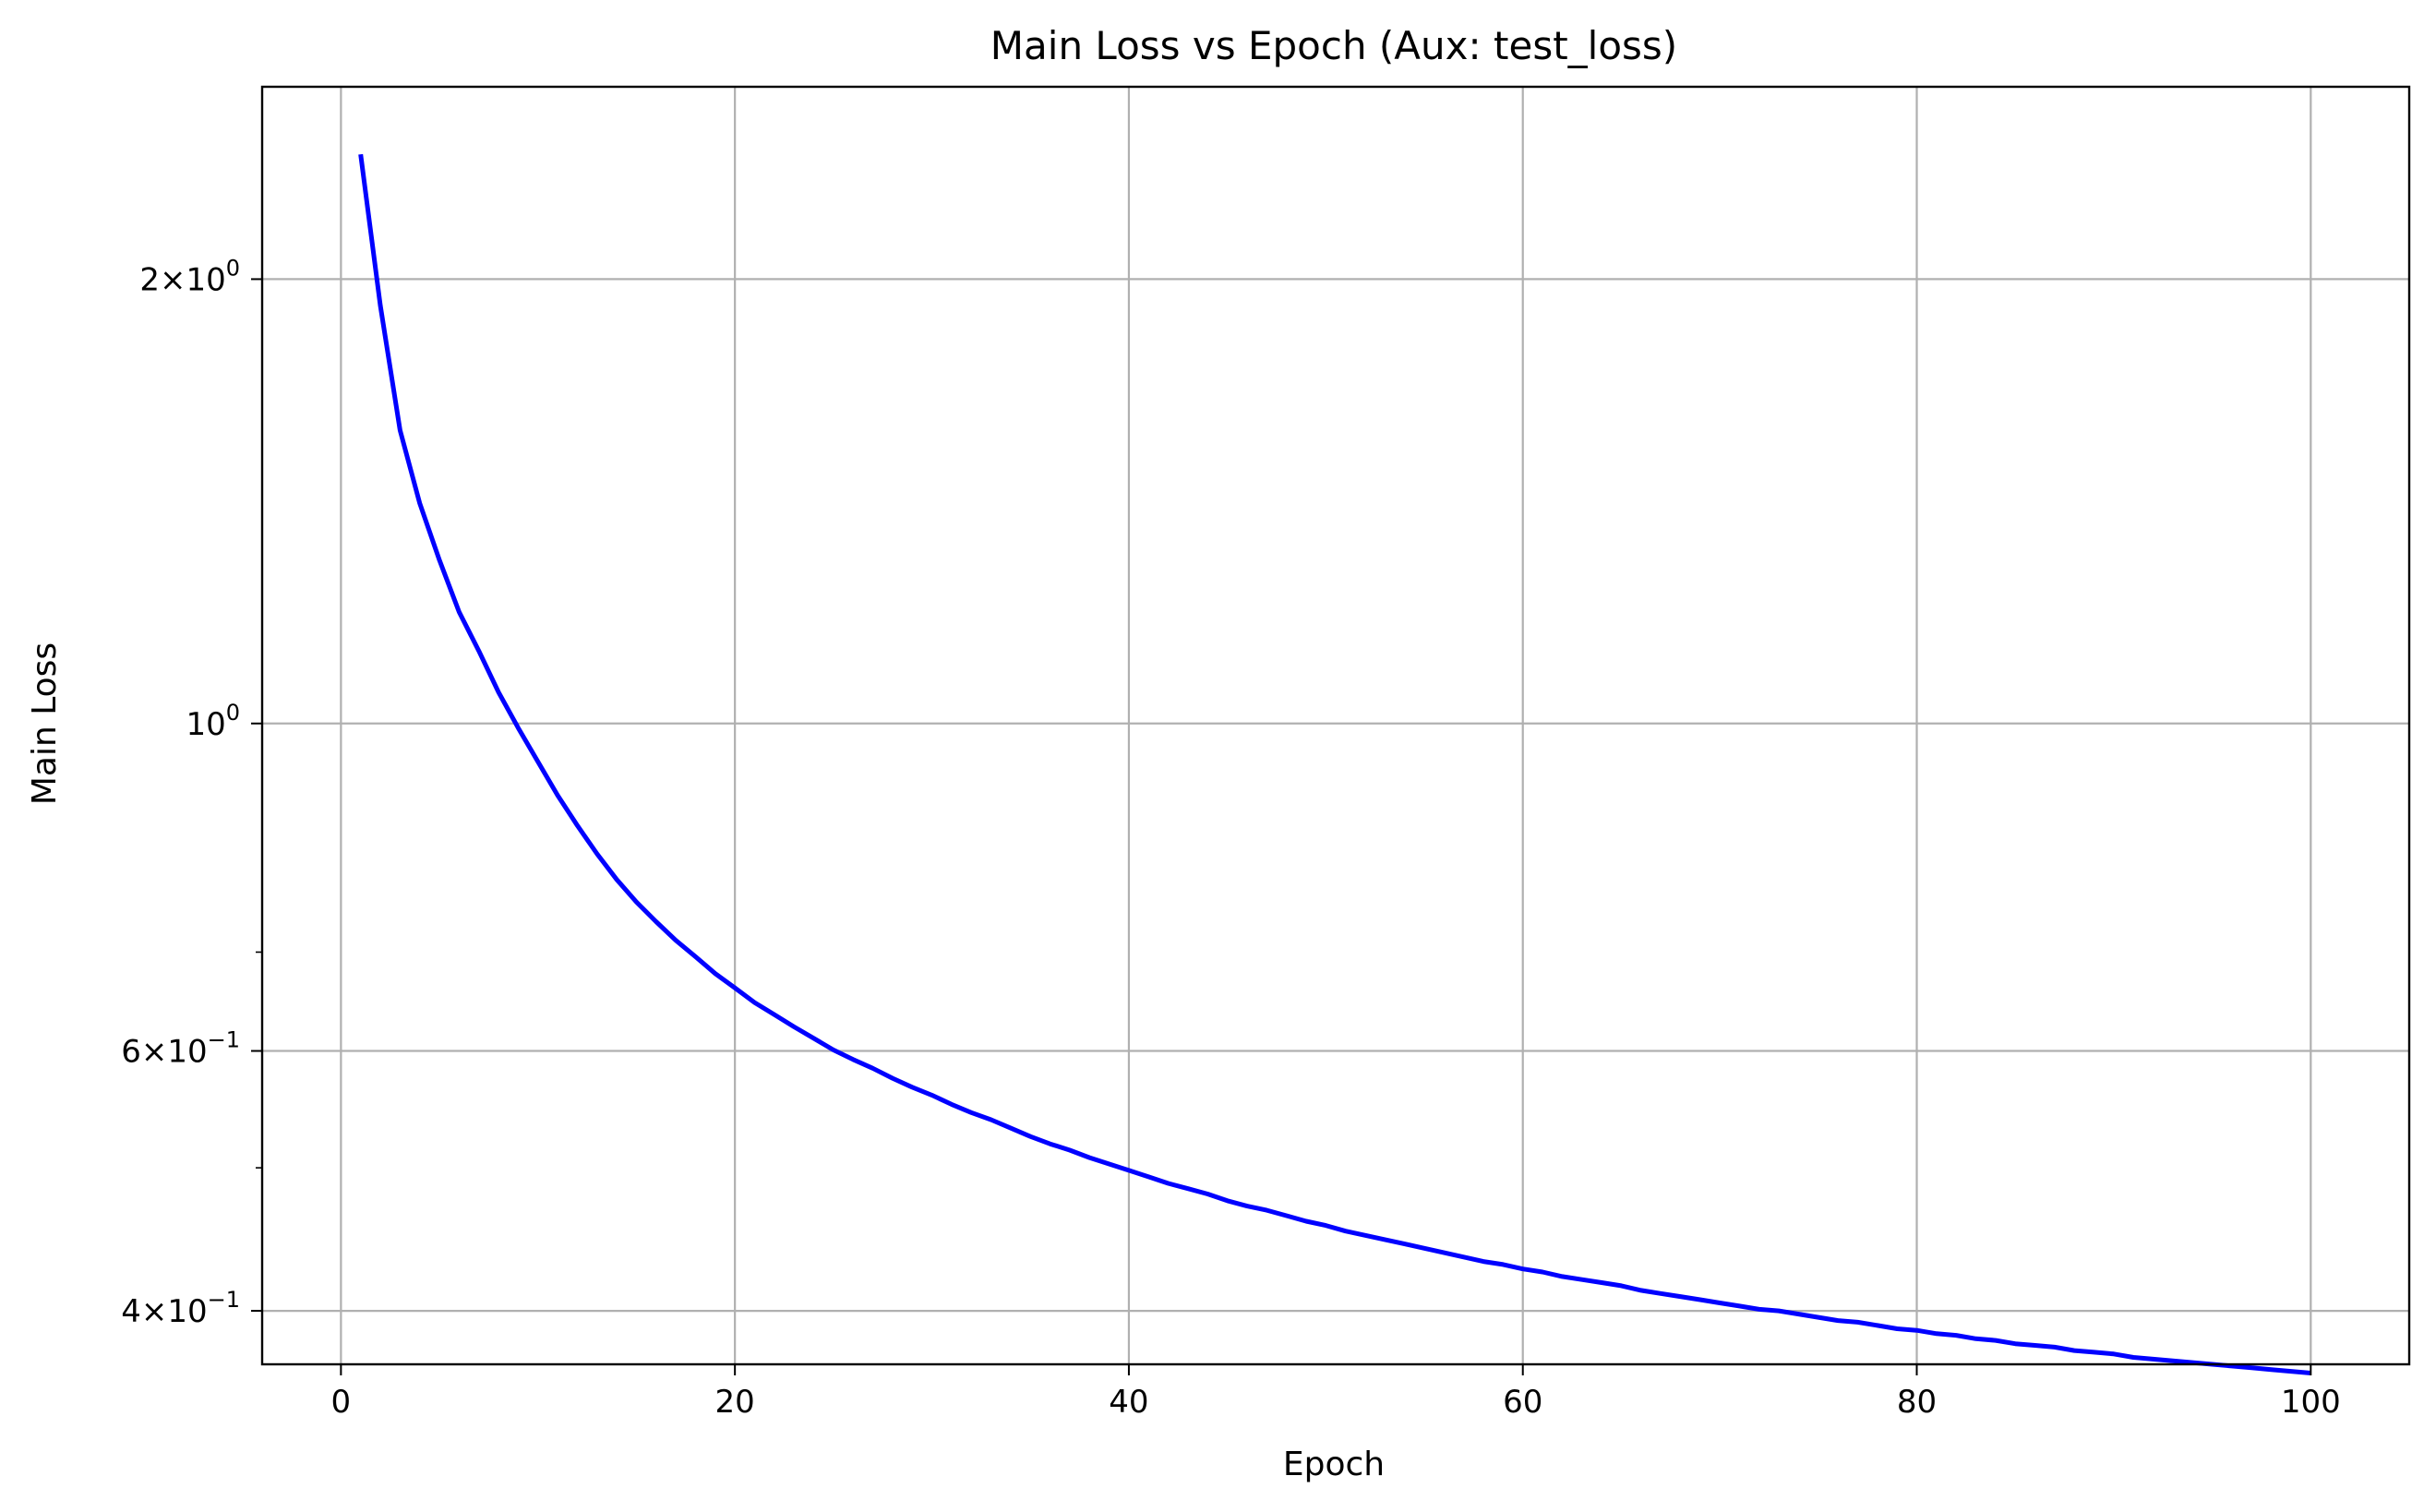 This screenshot has width=2436, height=1512. What do you see at coordinates (1333, 45) in the screenshot?
I see `chart-title: Main Loss vs Epoch (Aux: test_loss)` at bounding box center [1333, 45].